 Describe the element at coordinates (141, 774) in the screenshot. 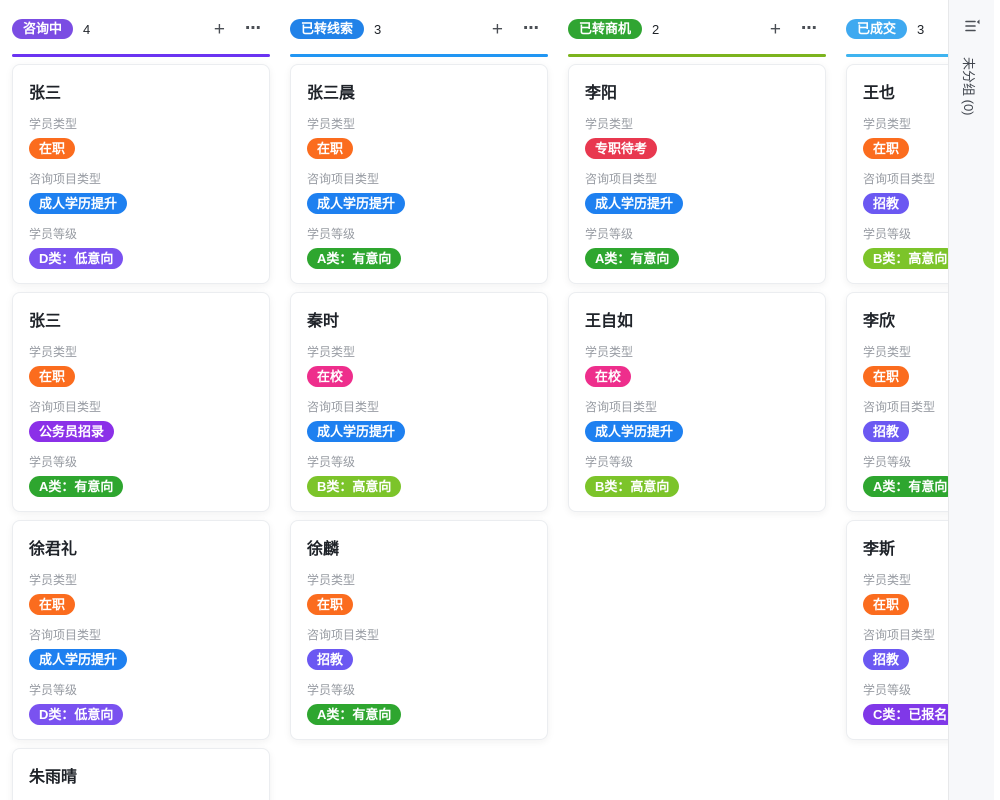

I see `record-card: 朱雨晴 学员类型` at that location.